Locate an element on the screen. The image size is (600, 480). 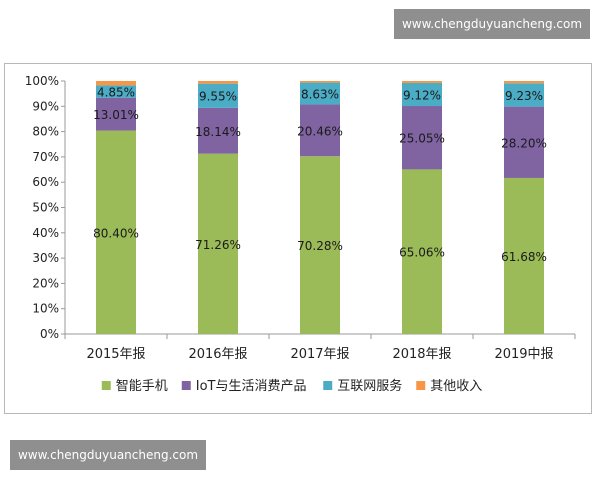
data-label: 9.55% is located at coordinates (218, 97).